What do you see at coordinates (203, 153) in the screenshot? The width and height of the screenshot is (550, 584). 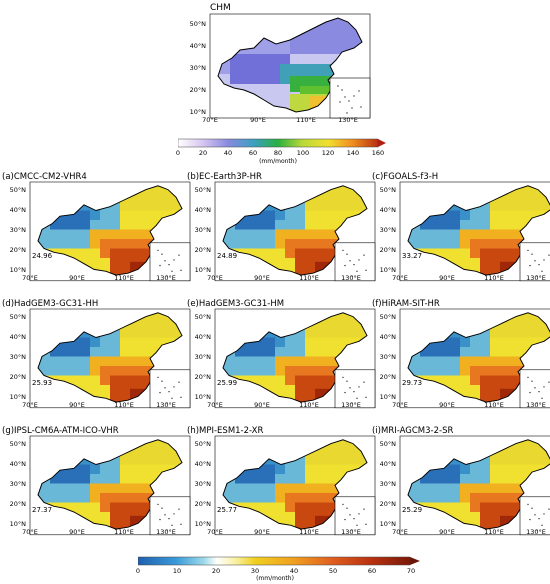 I see `top-cbar-tick: 20` at bounding box center [203, 153].